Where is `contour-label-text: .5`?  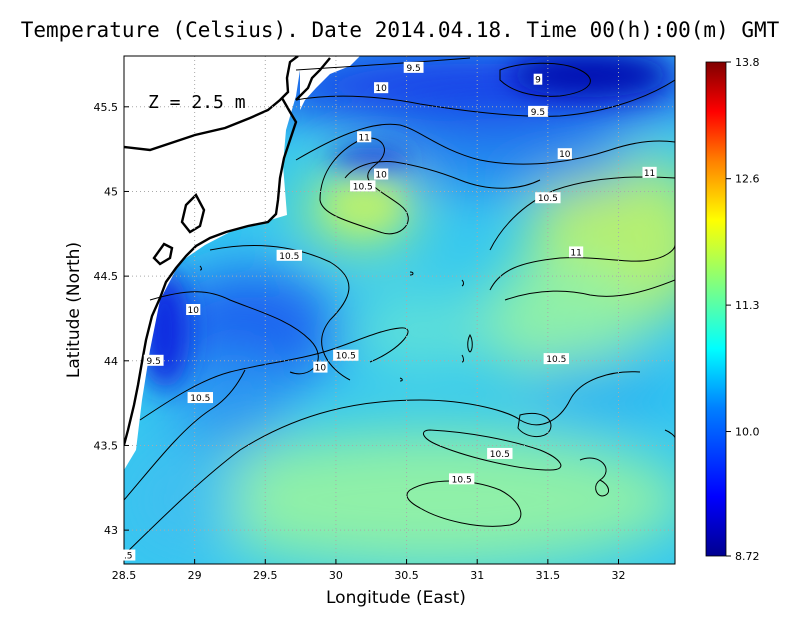
contour-label-text: .5 is located at coordinates (128, 557).